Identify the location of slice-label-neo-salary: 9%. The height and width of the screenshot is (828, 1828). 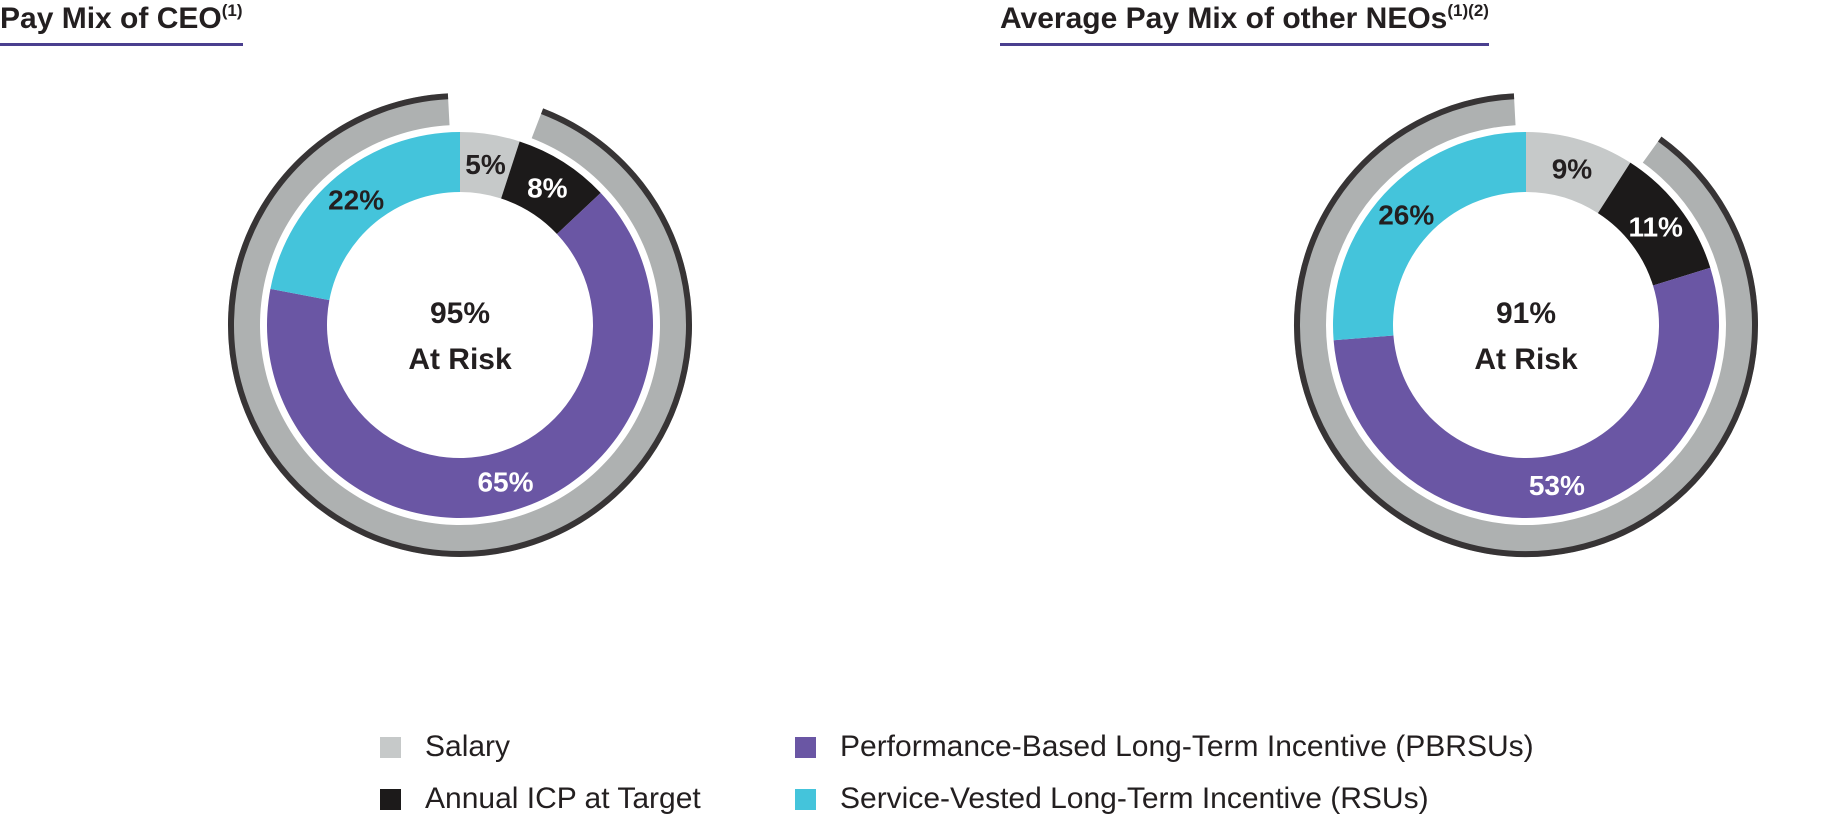
(1572, 169).